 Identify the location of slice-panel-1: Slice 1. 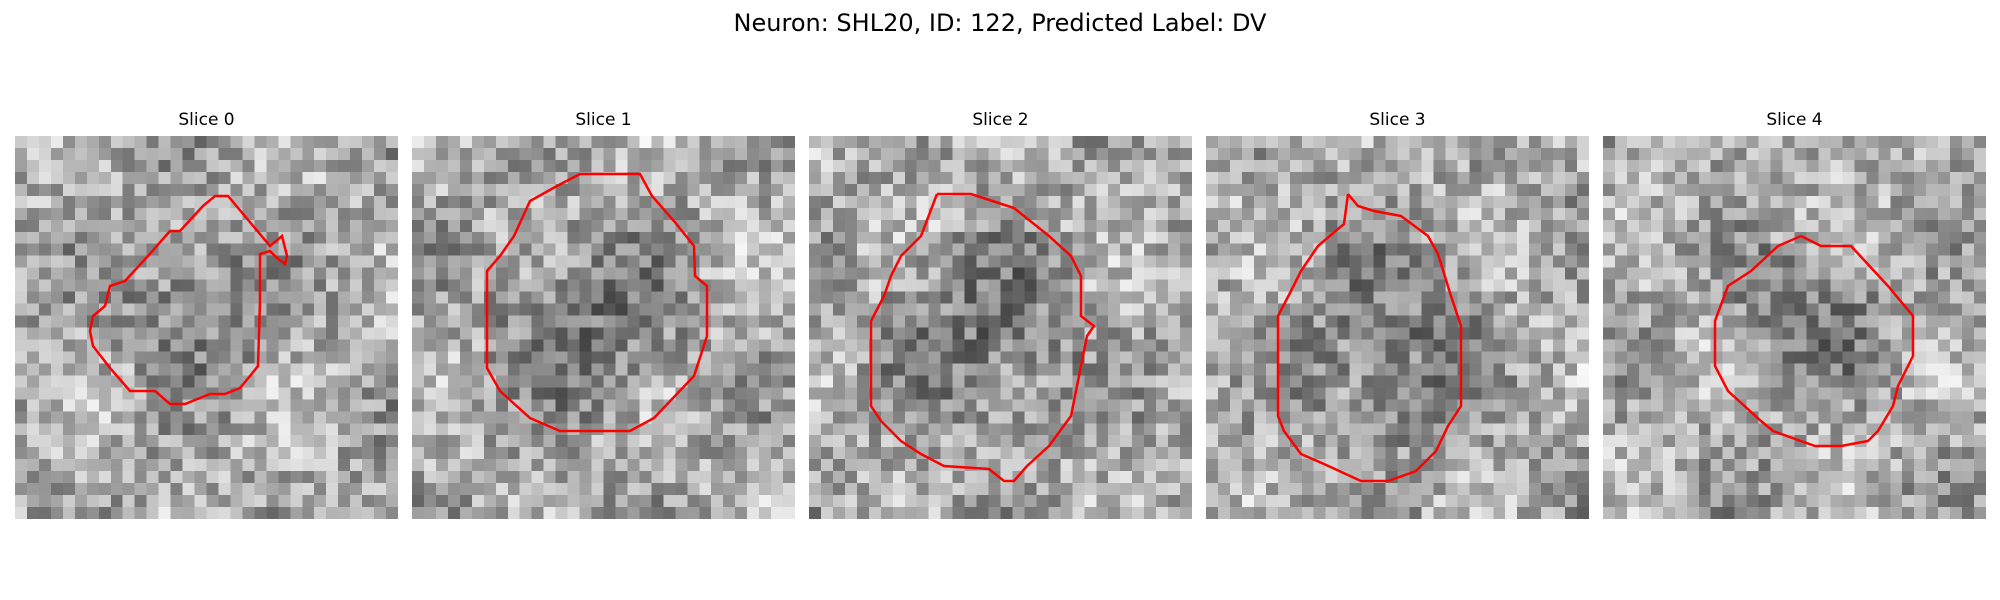
(603, 314).